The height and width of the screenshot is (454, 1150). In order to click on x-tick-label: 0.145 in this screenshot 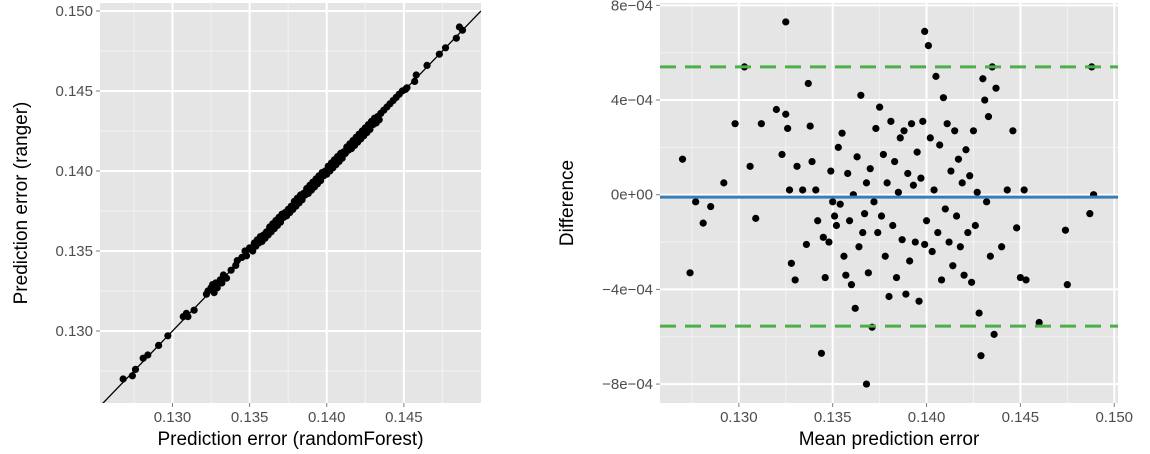, I will do `click(404, 417)`.